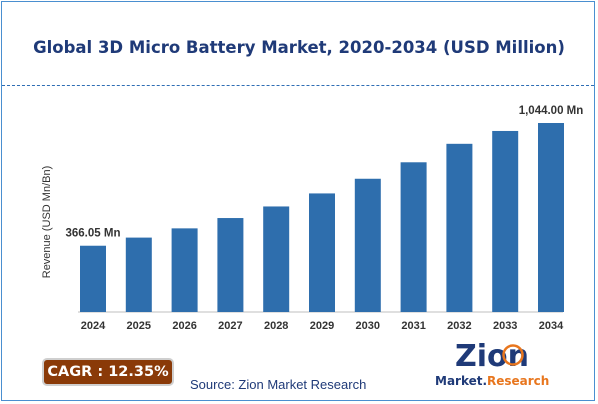  I want to click on x-tick-label-2030: 2030, so click(368, 326).